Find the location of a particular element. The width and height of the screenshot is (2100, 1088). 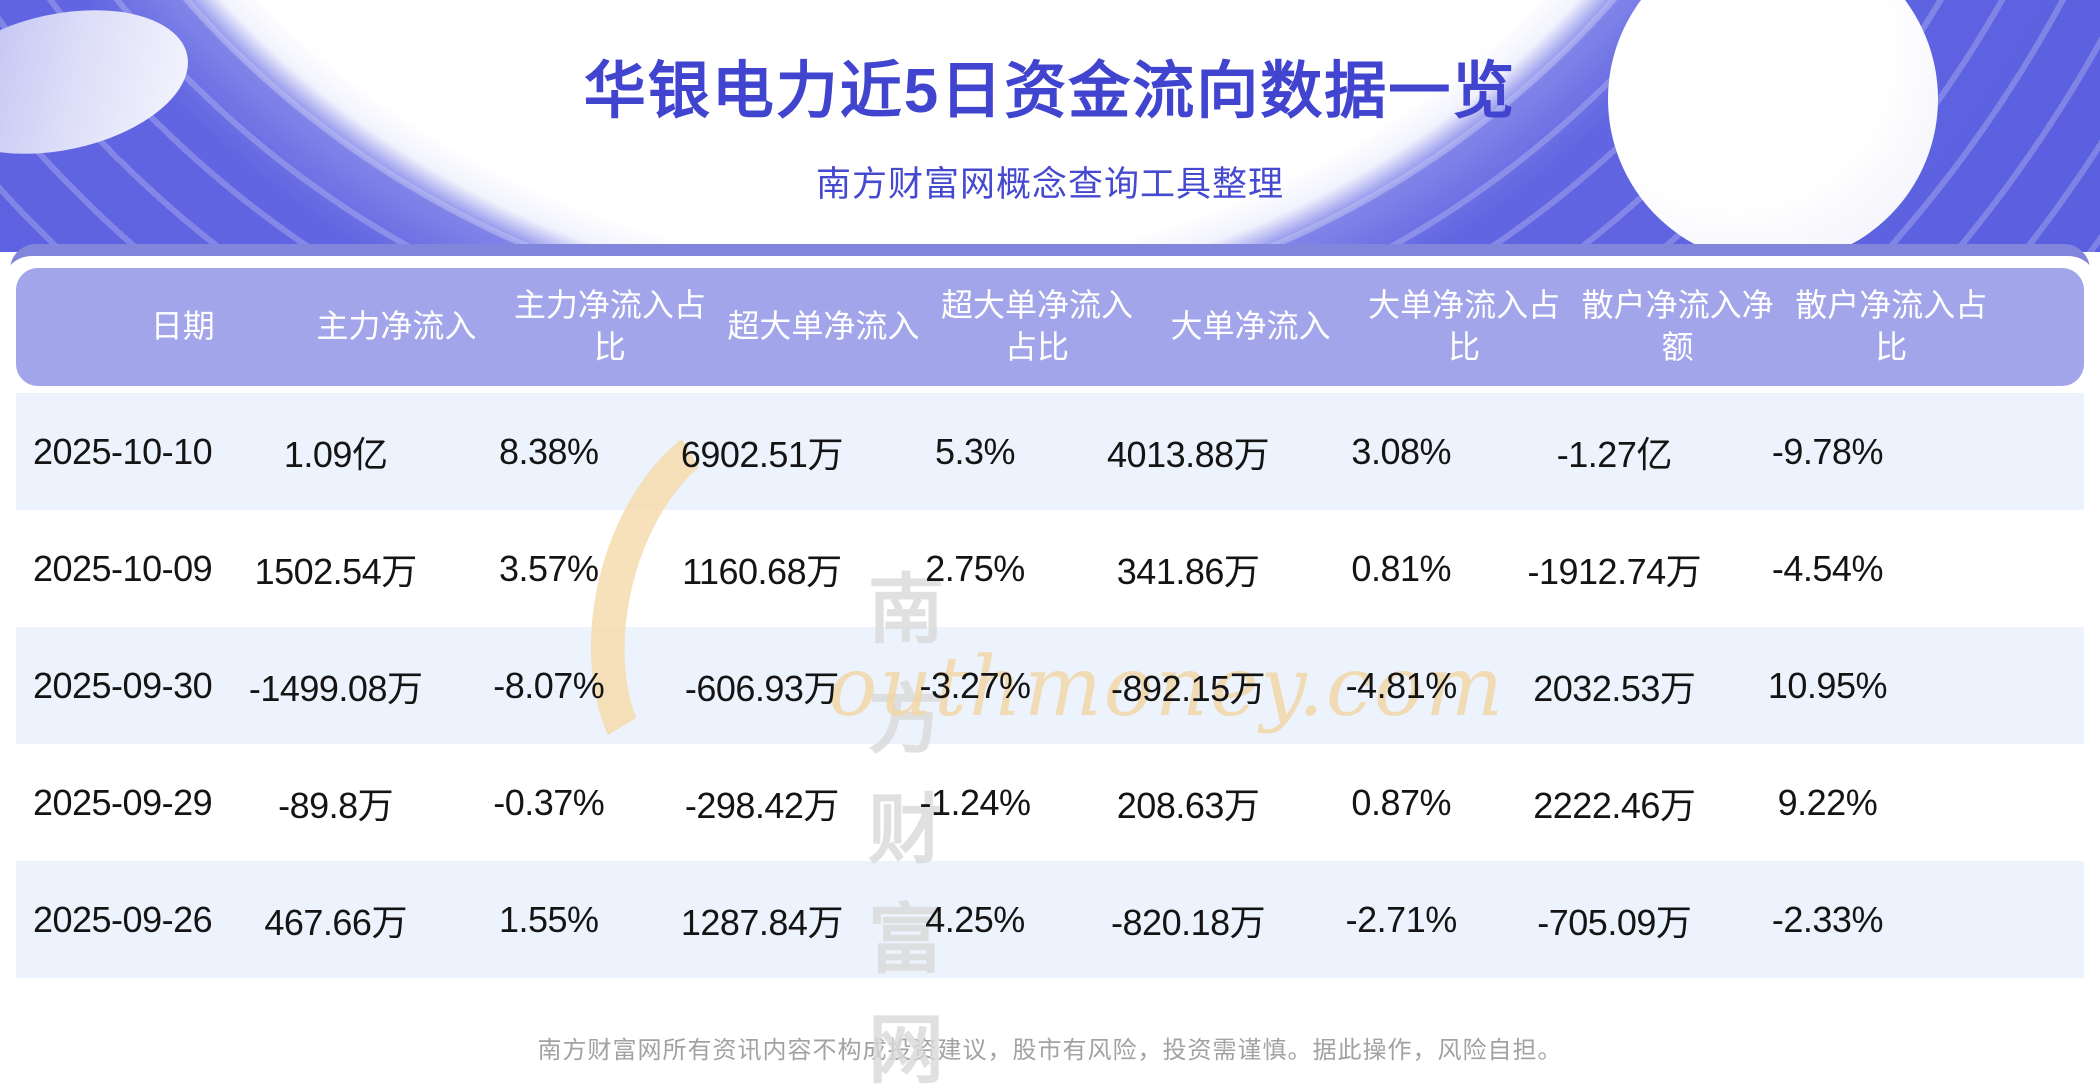

table-cell: 0.87% is located at coordinates (1401, 802).